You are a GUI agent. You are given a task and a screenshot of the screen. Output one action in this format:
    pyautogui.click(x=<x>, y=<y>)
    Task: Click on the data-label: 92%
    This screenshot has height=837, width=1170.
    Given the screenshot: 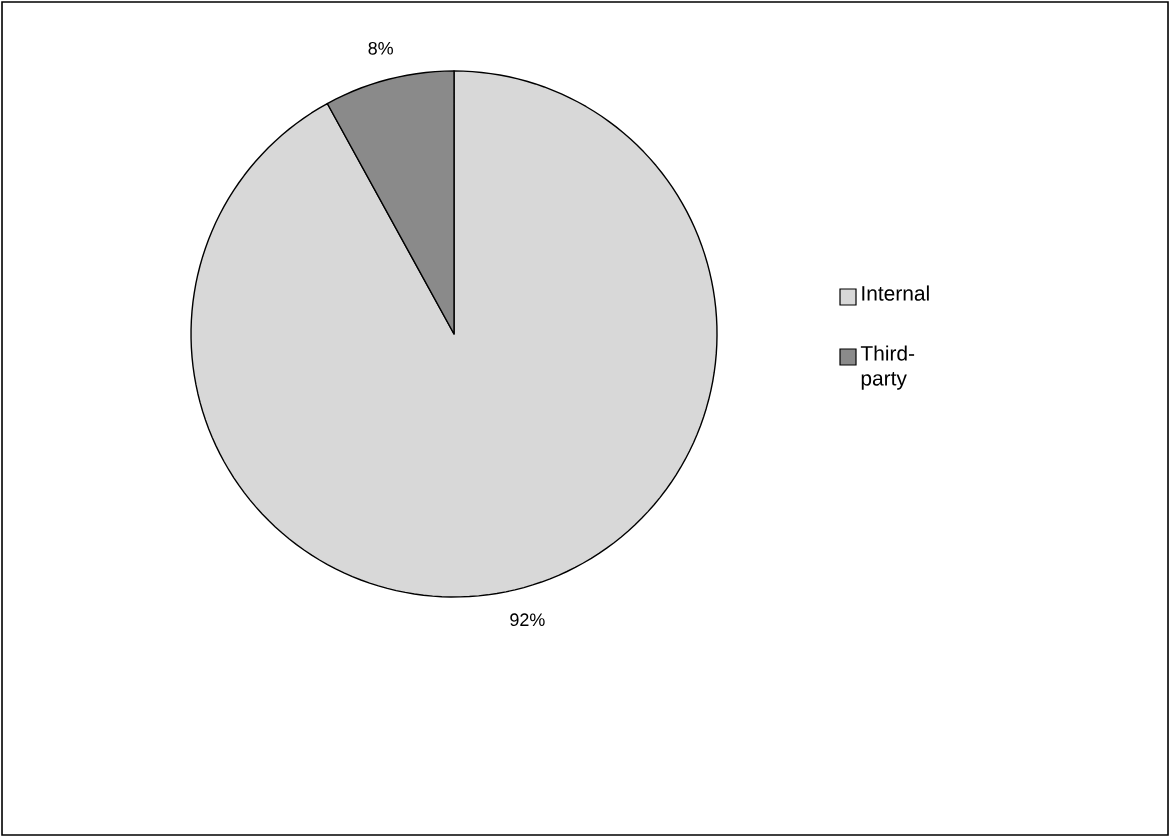 What is the action you would take?
    pyautogui.click(x=527, y=620)
    